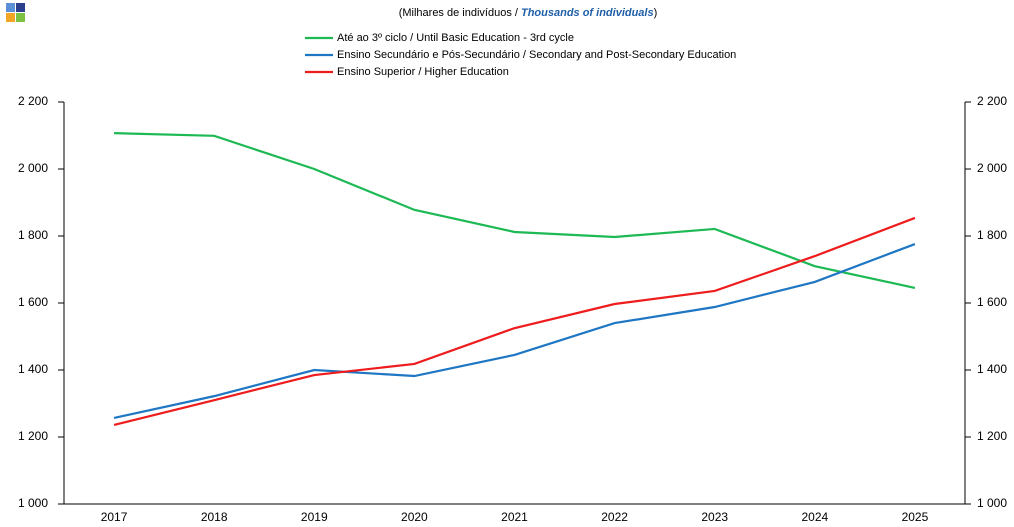 Image resolution: width=1014 pixels, height=527 pixels. What do you see at coordinates (992, 302) in the screenshot?
I see `y2-tick-label: 1 600` at bounding box center [992, 302].